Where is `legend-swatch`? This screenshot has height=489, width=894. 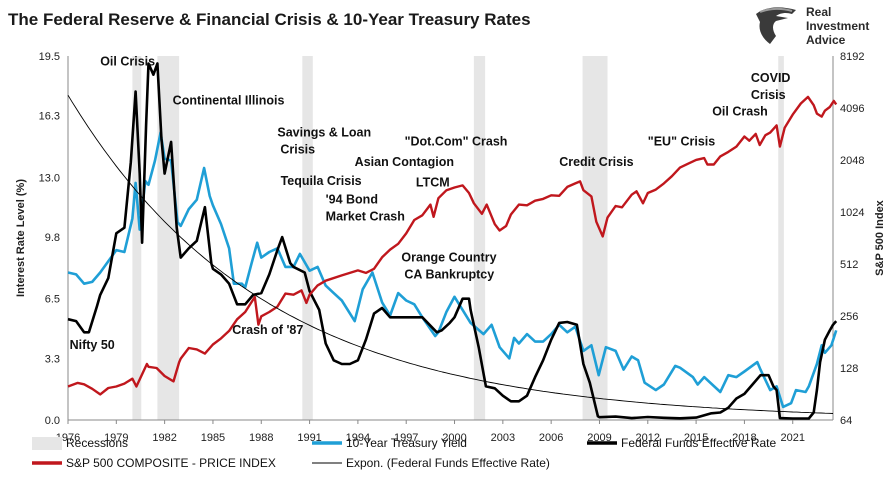
legend-swatch is located at coordinates (47, 443).